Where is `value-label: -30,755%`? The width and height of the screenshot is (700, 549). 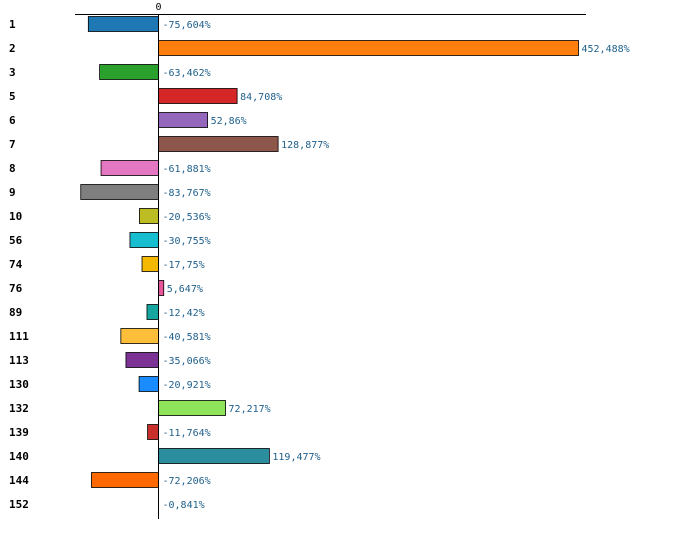
value-label: -30,755% is located at coordinates (187, 241).